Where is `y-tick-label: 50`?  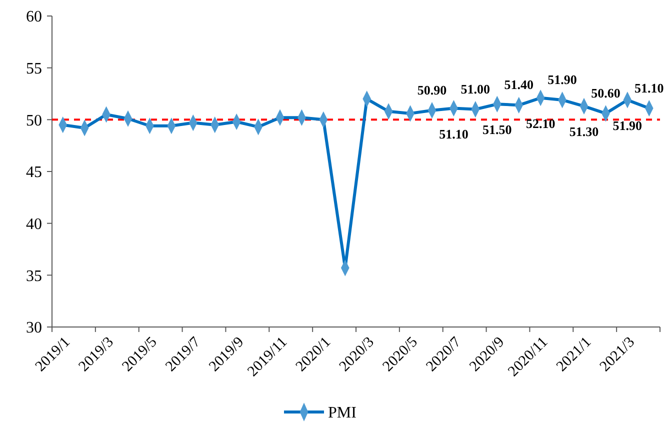 y-tick-label: 50 is located at coordinates (34, 121).